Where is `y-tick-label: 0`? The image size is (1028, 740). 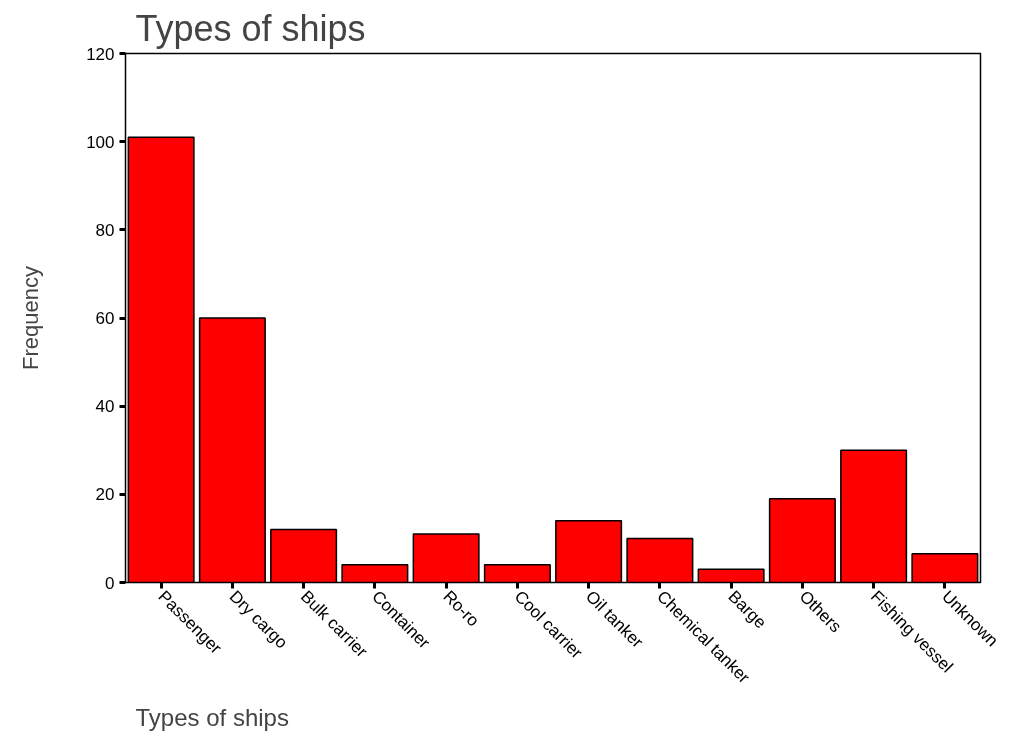 y-tick-label: 0 is located at coordinates (110, 583).